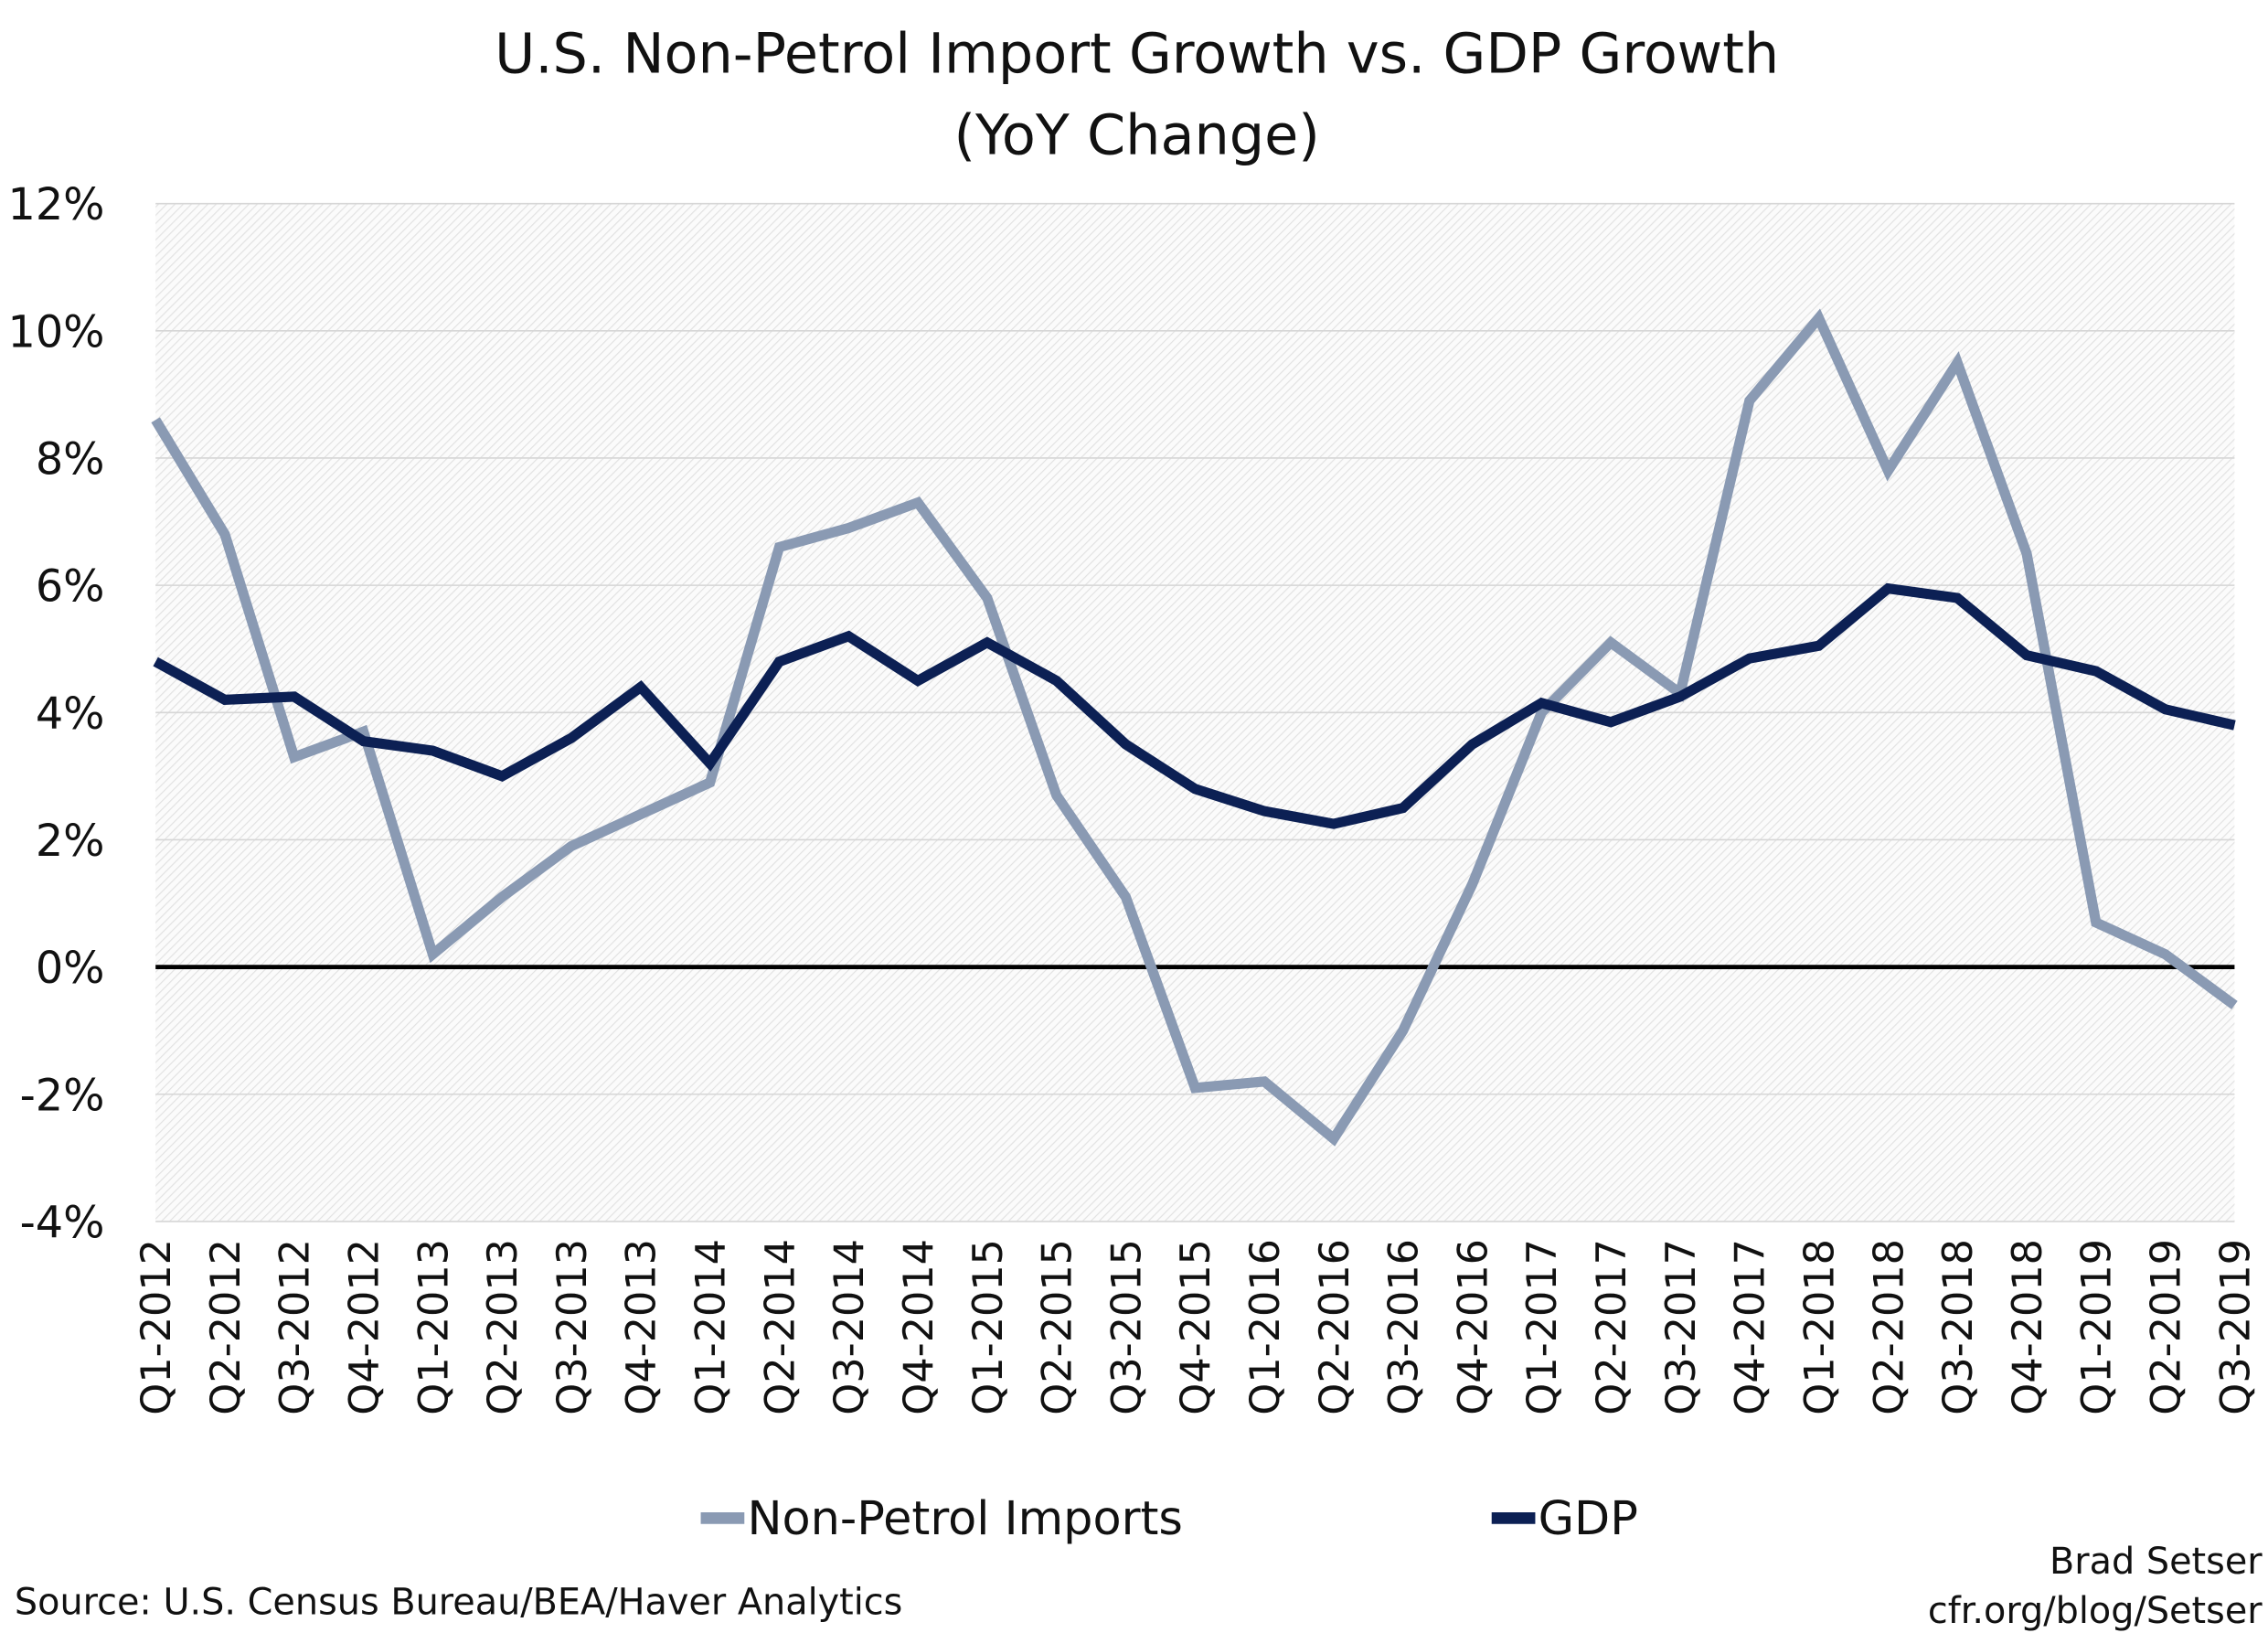 Image resolution: width=2268 pixels, height=1633 pixels. I want to click on x-tick-label: Q2-2013, so click(503, 1327).